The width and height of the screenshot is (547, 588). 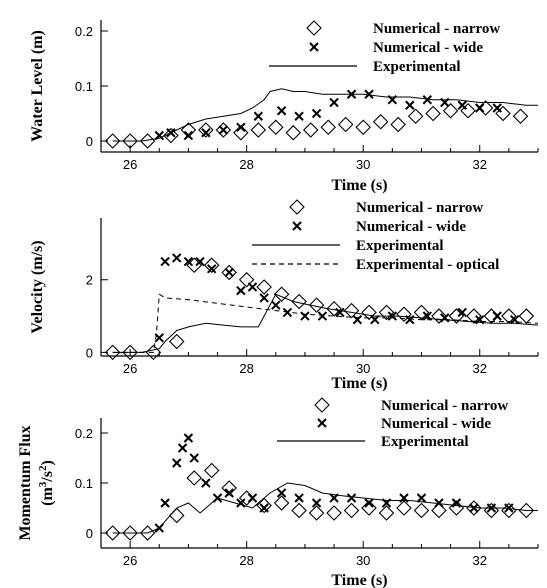 What do you see at coordinates (36, 482) in the screenshot?
I see `y-axis-title: Momentum Flux (m3/s2)` at bounding box center [36, 482].